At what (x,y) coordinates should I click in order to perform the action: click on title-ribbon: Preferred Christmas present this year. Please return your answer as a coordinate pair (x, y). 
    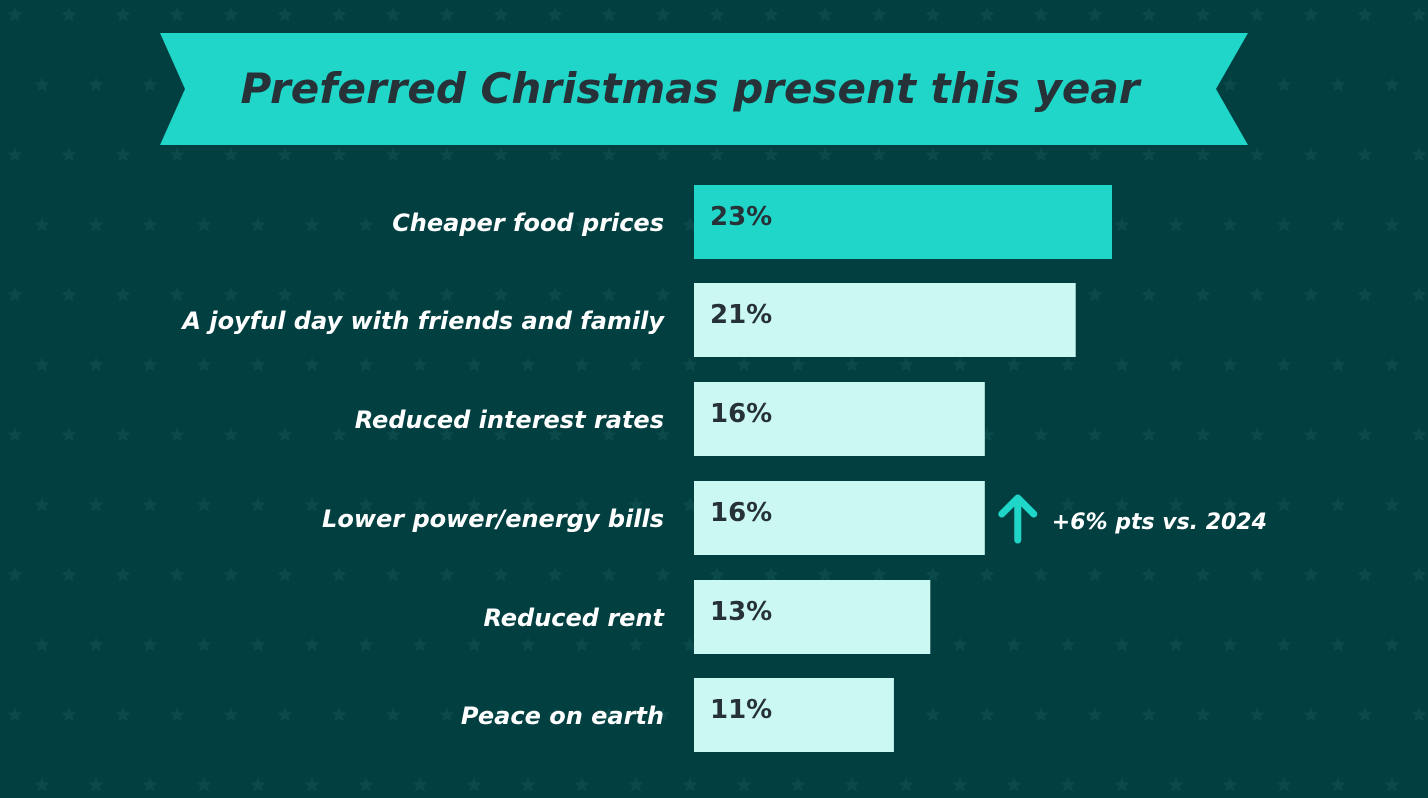
    Looking at the image, I should click on (704, 89).